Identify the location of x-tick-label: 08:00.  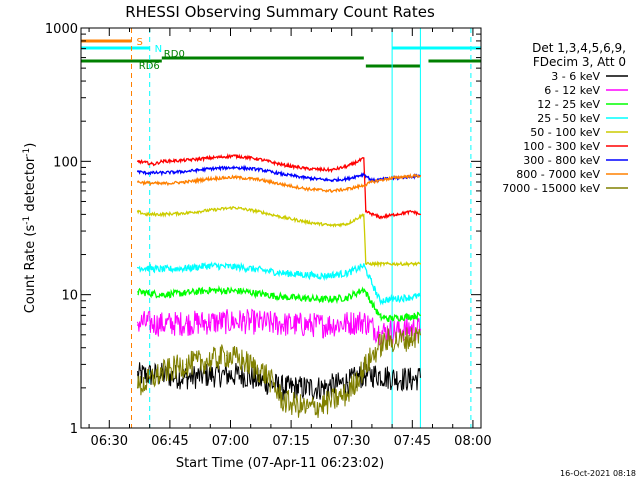
(472, 441).